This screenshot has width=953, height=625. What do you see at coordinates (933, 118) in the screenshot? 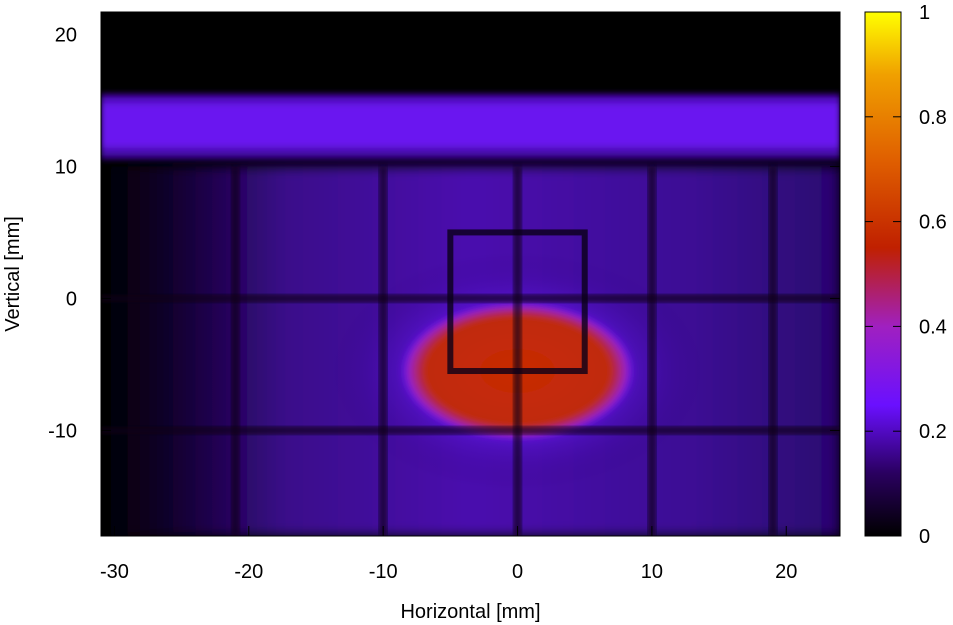
I see `colorbar-tick-label: 0.8` at bounding box center [933, 118].